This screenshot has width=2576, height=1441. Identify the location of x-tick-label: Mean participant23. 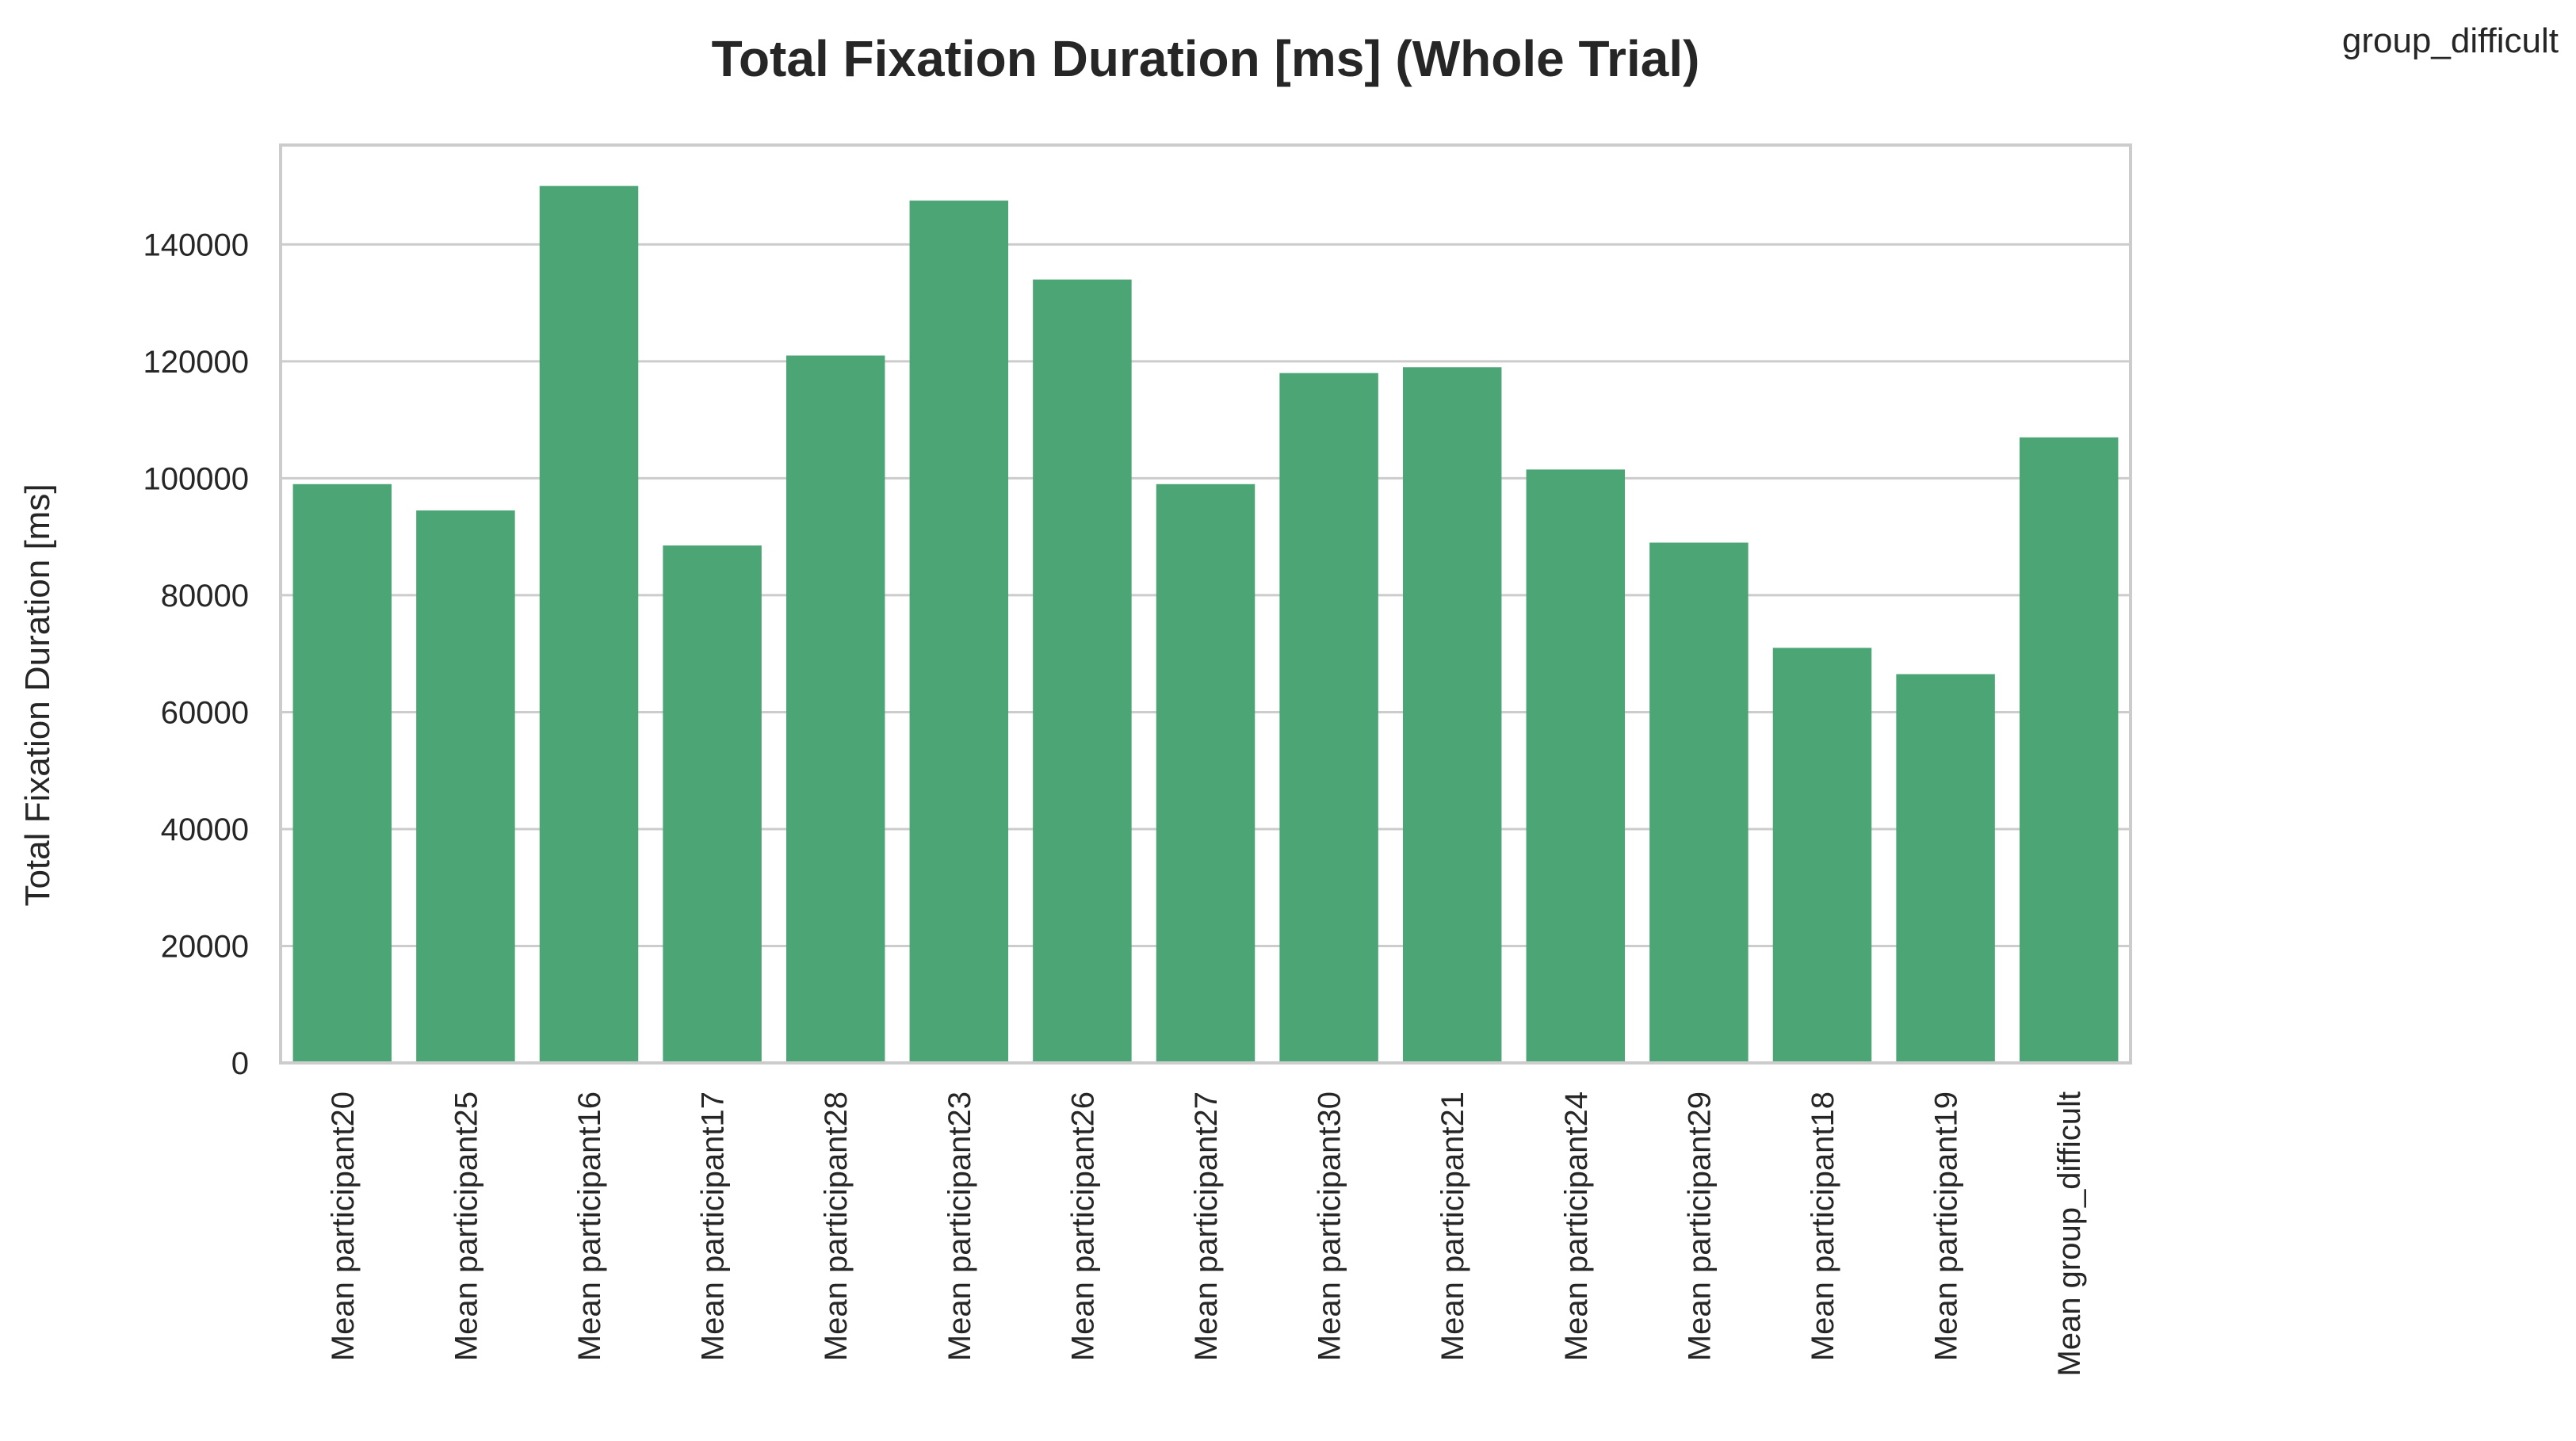
(959, 1226).